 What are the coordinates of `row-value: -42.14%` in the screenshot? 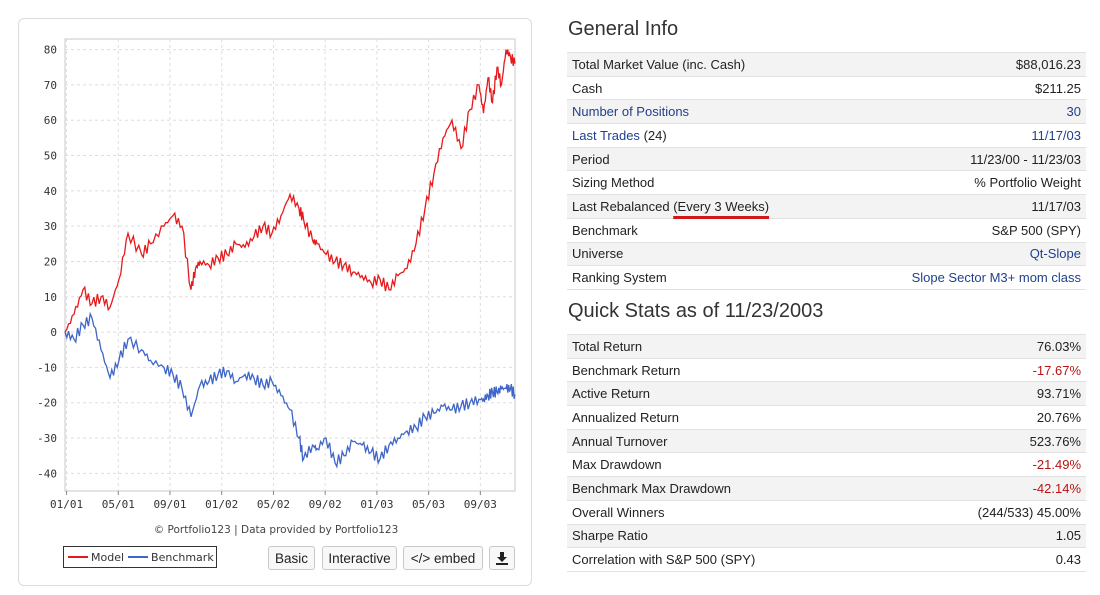 It's located at (990, 488).